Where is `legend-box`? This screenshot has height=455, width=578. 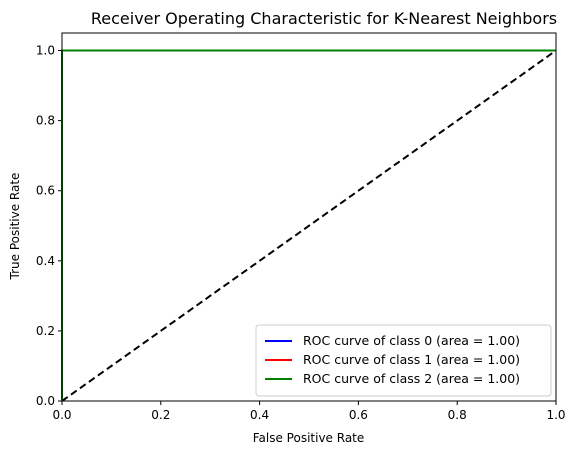
legend-box is located at coordinates (403, 360).